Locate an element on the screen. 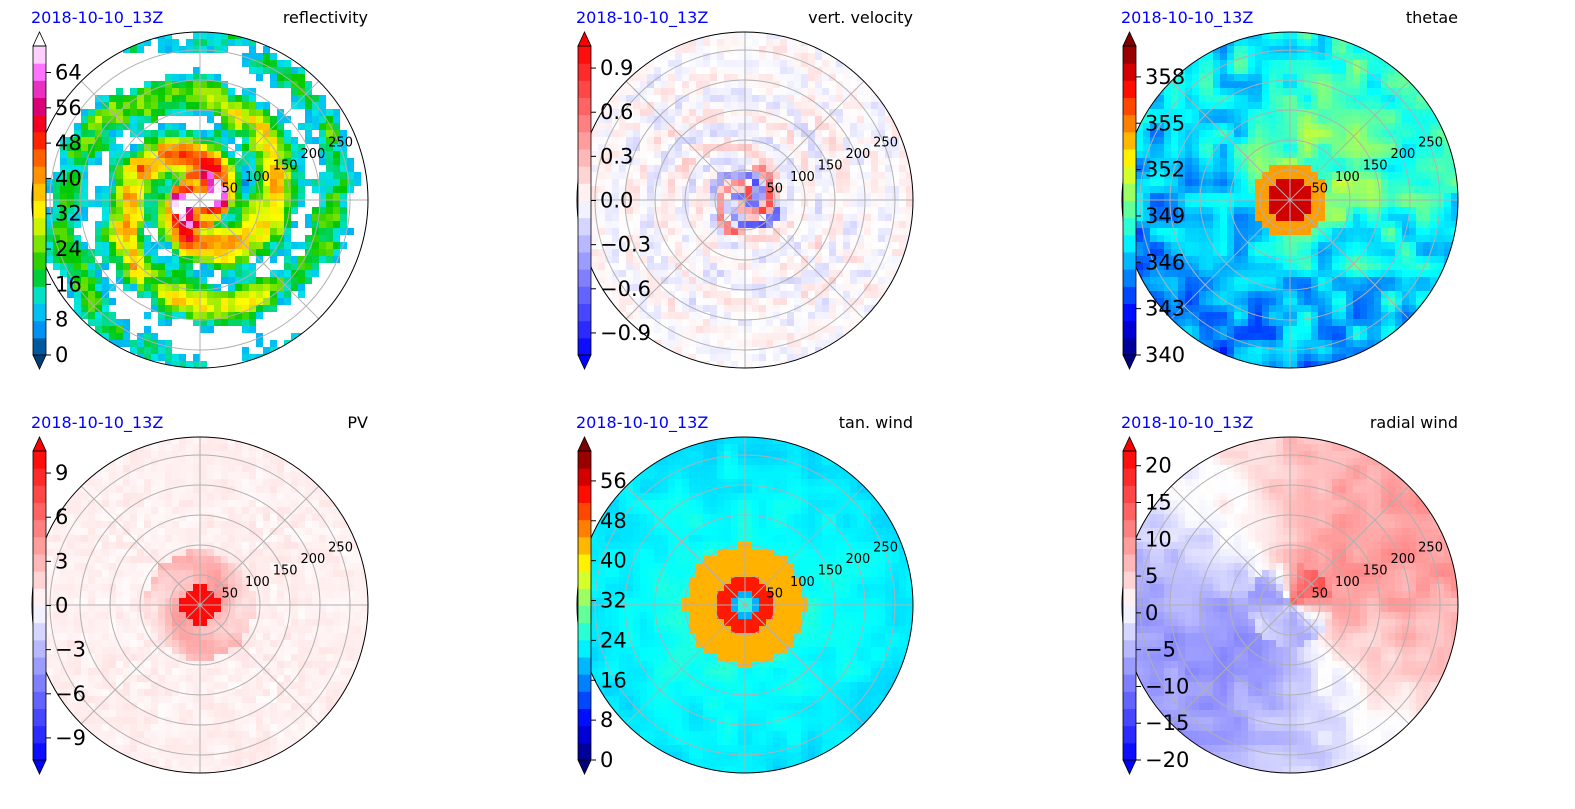 Image resolution: width=1575 pixels, height=809 pixels. colorbar-vert-velocity: −0.9 −0.6 −0.3 0.0 0.3 0.6 0.9 is located at coordinates (614, 200).